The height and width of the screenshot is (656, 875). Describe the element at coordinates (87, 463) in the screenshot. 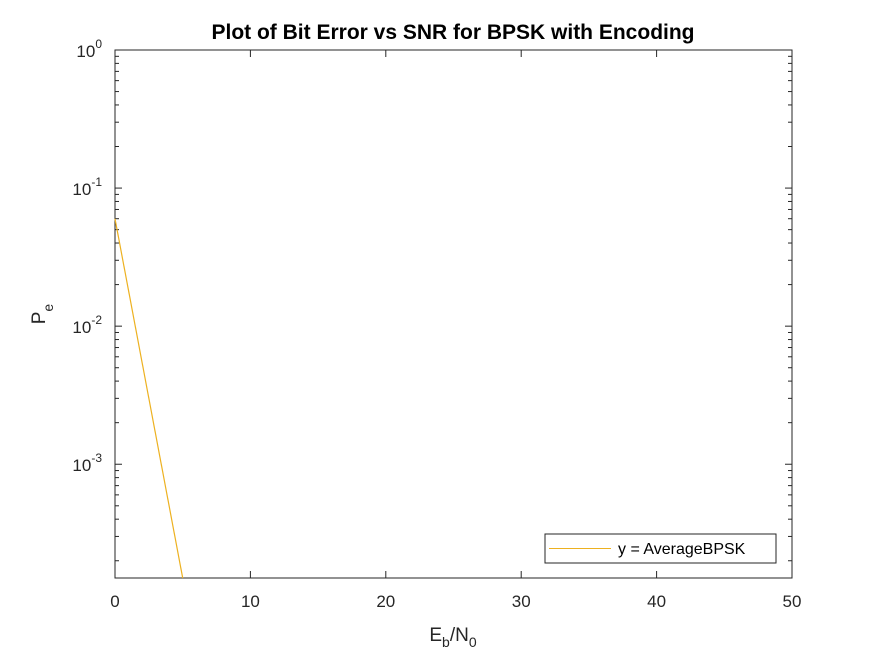

I see `y-tick-label: 10⁻³` at that location.